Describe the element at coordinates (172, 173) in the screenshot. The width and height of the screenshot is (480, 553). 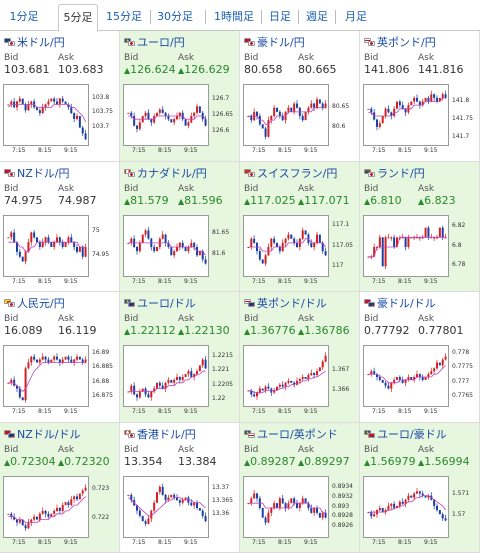
I see `pair-name: カナダドル/円` at that location.